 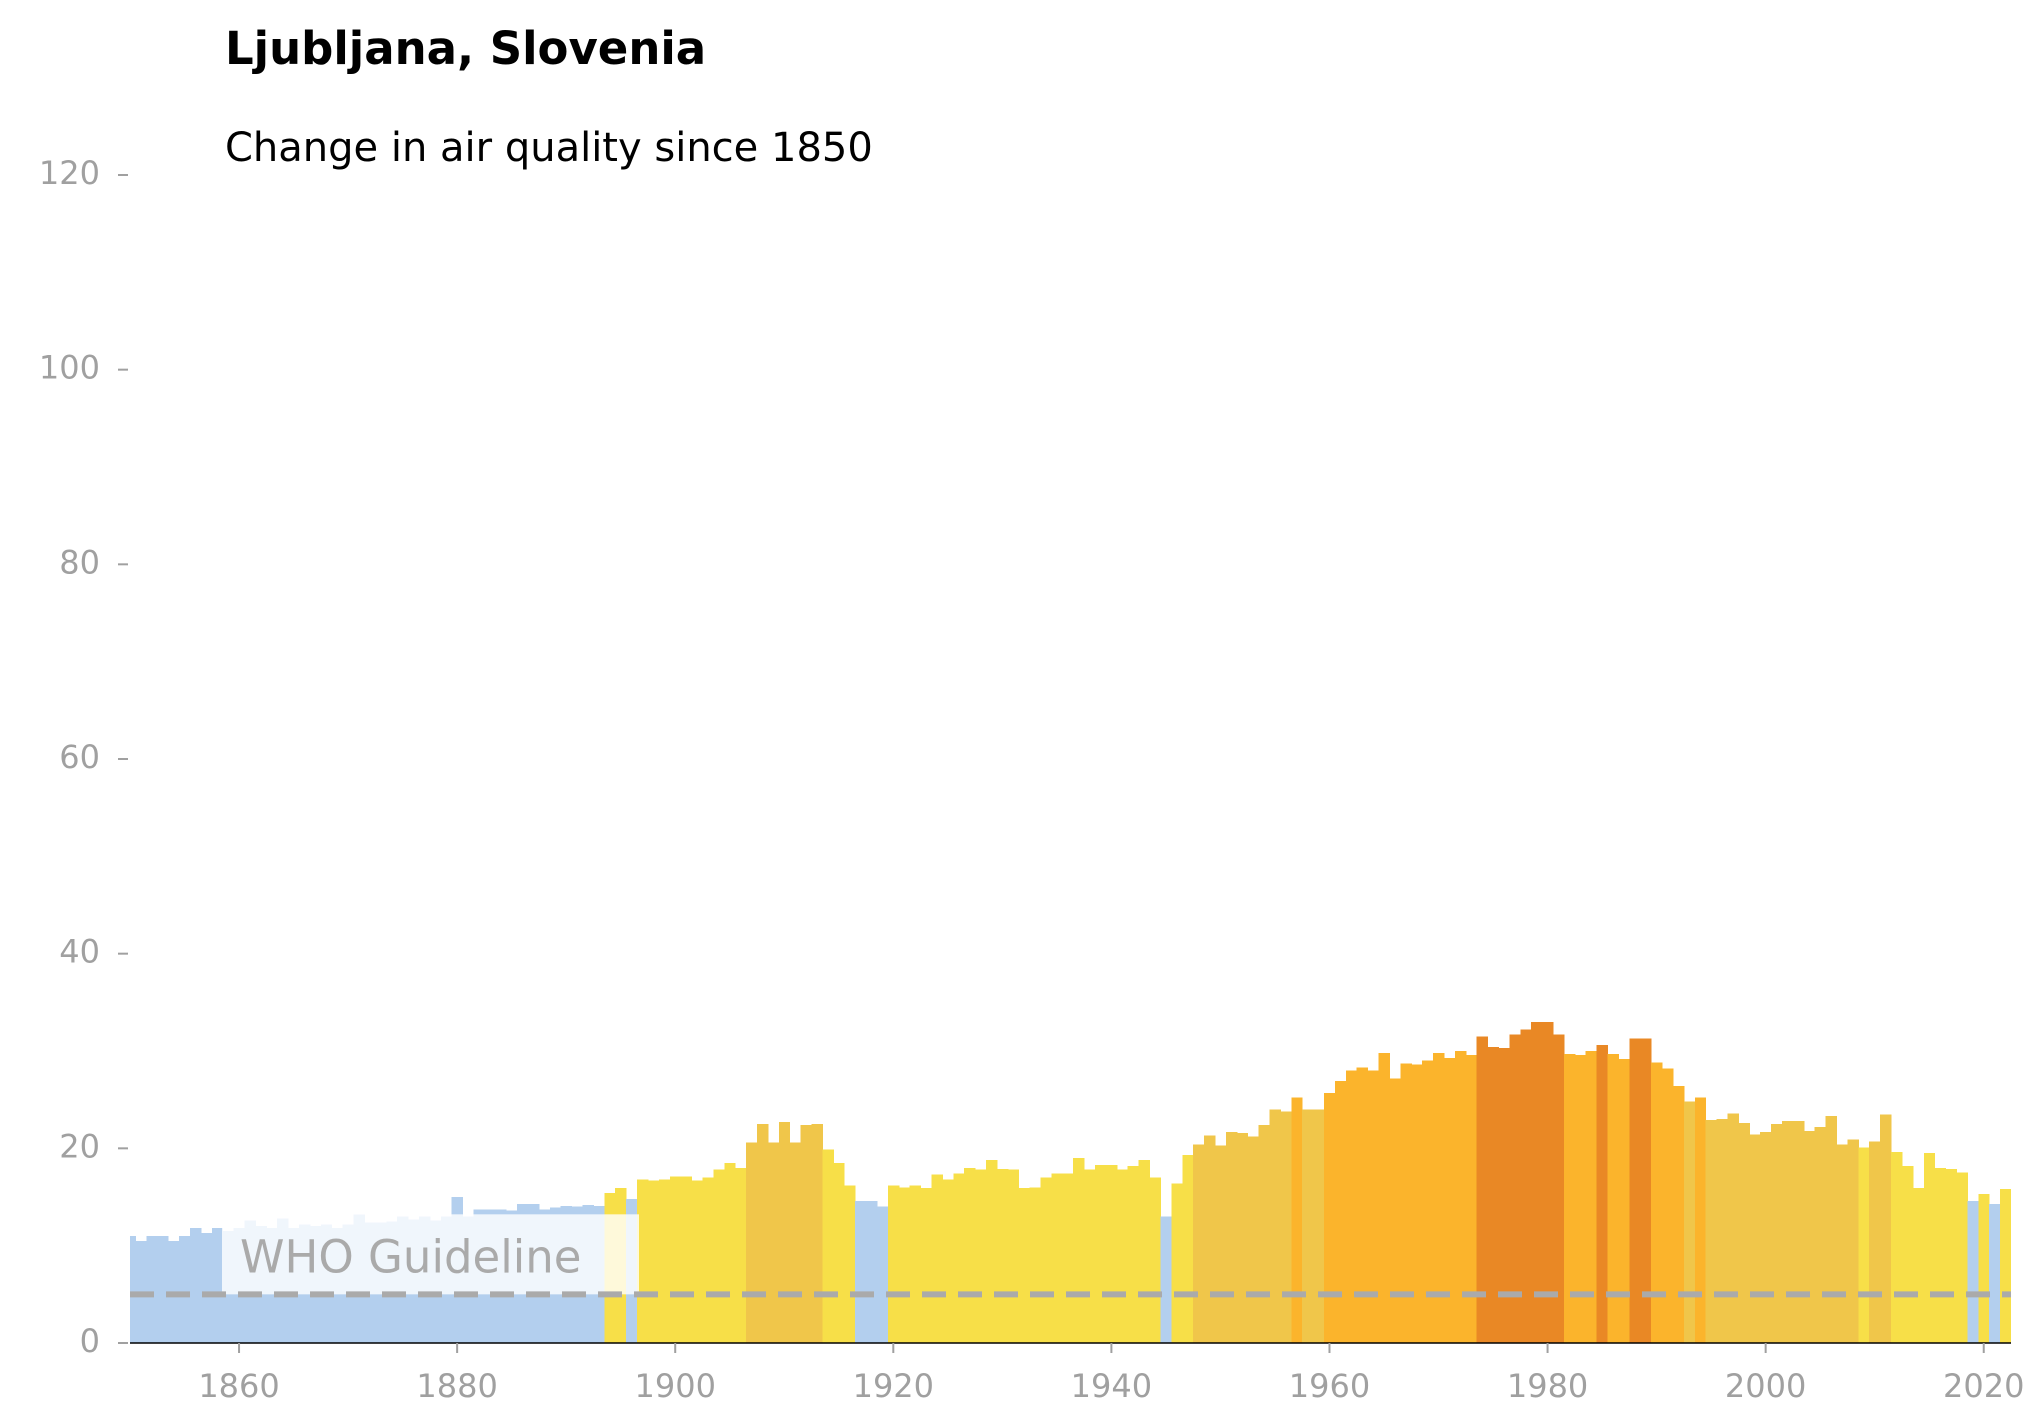 What do you see at coordinates (465, 48) in the screenshot?
I see `chart-title: Ljubljana, Slovenia` at bounding box center [465, 48].